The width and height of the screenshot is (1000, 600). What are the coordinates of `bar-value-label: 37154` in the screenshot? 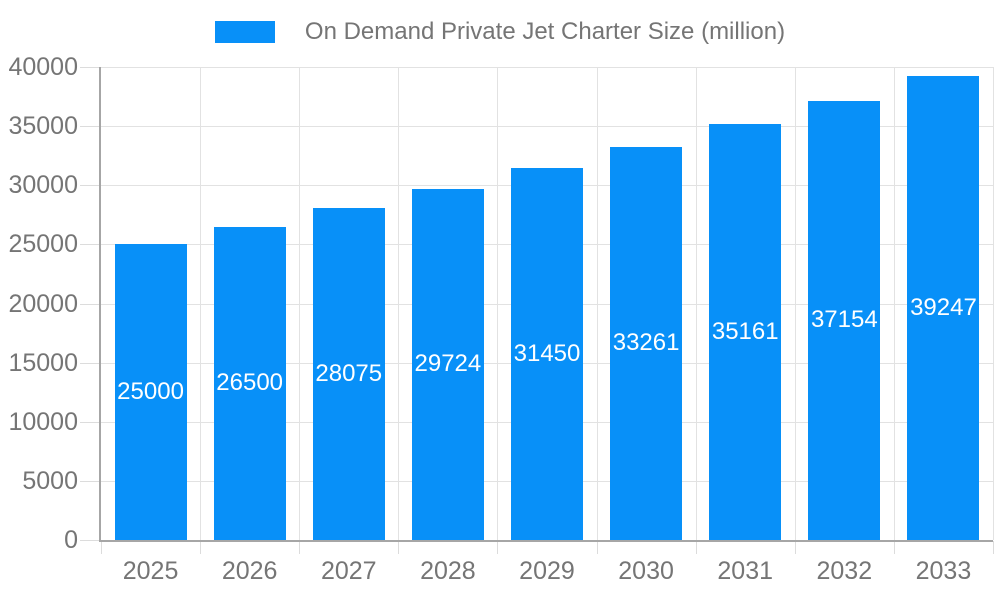 It's located at (844, 320).